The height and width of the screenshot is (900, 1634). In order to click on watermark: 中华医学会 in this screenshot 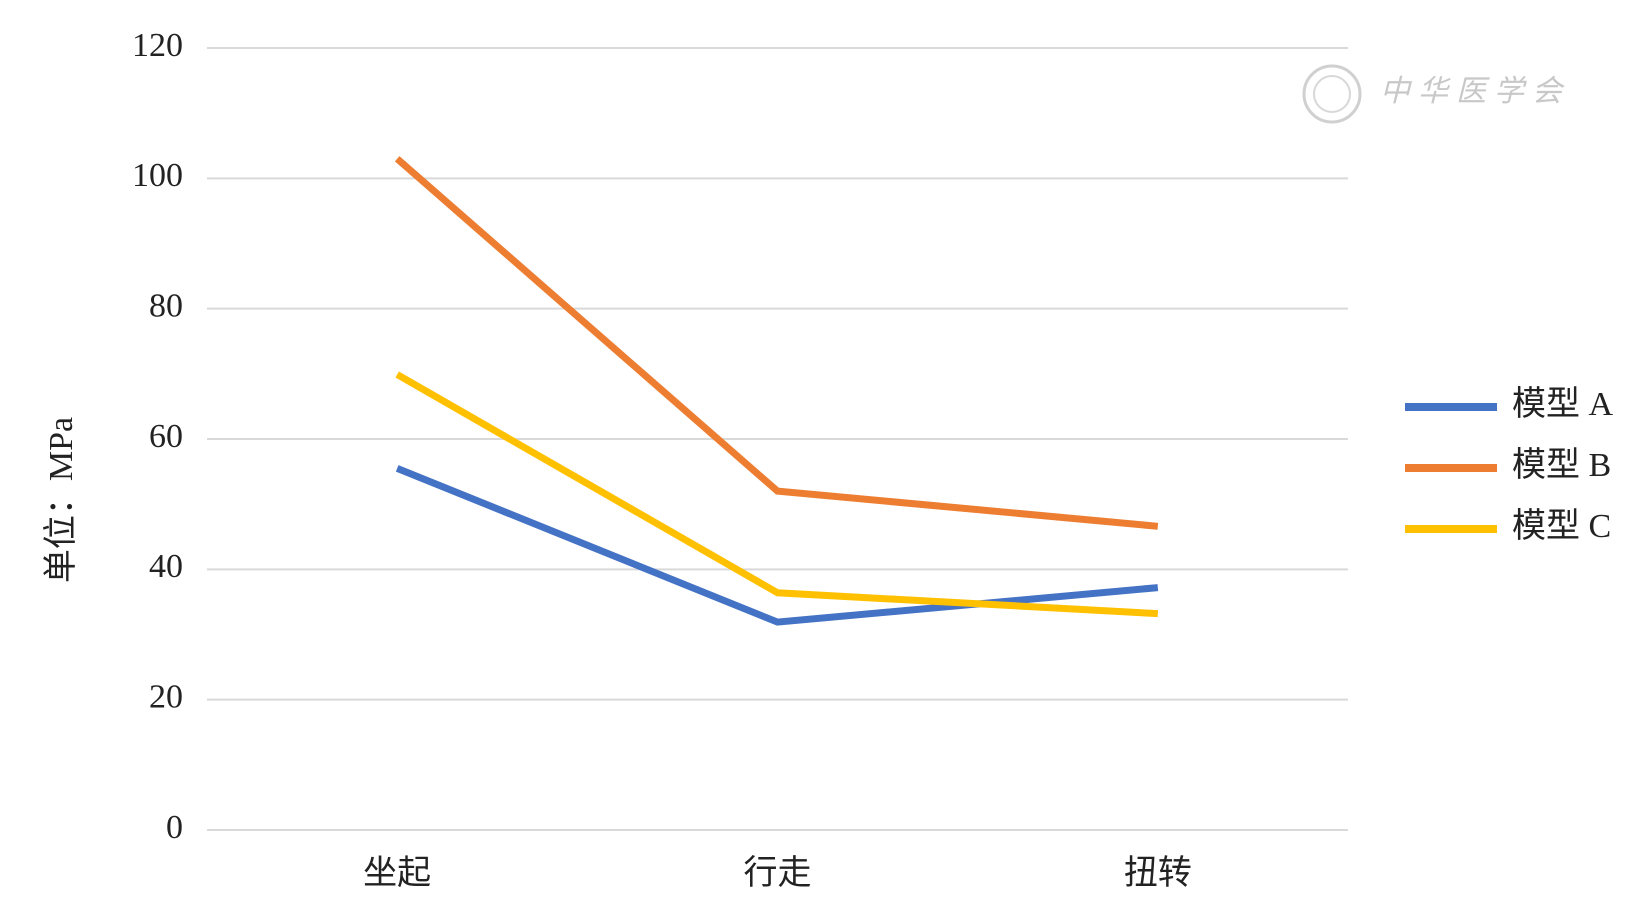, I will do `click(1436, 94)`.